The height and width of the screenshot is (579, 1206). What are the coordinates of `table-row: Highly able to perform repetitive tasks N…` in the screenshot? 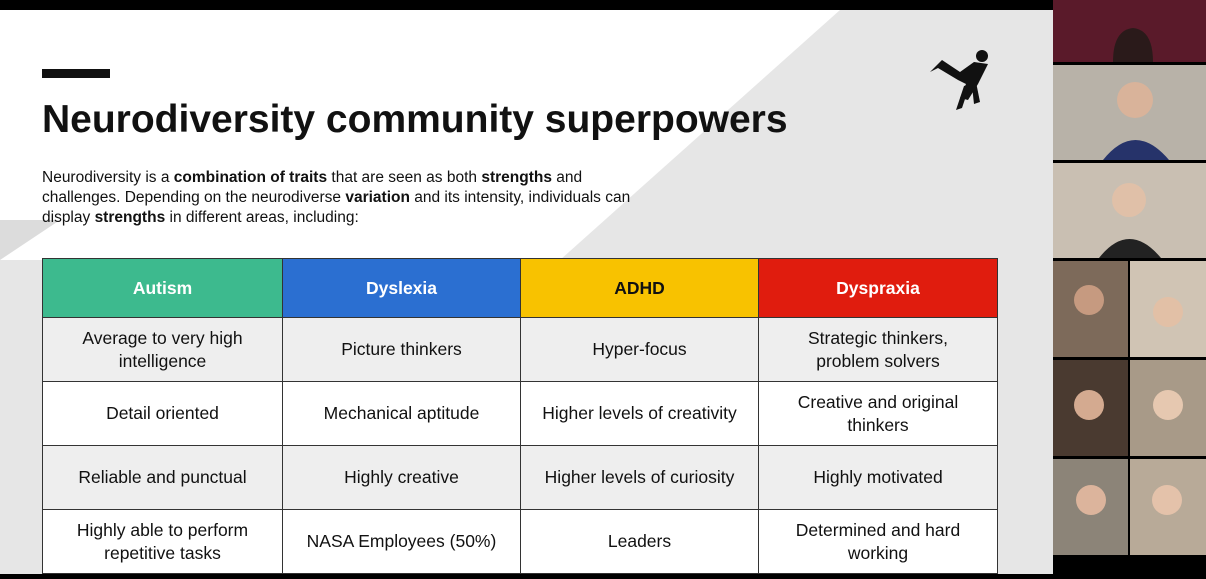 It's located at (520, 541).